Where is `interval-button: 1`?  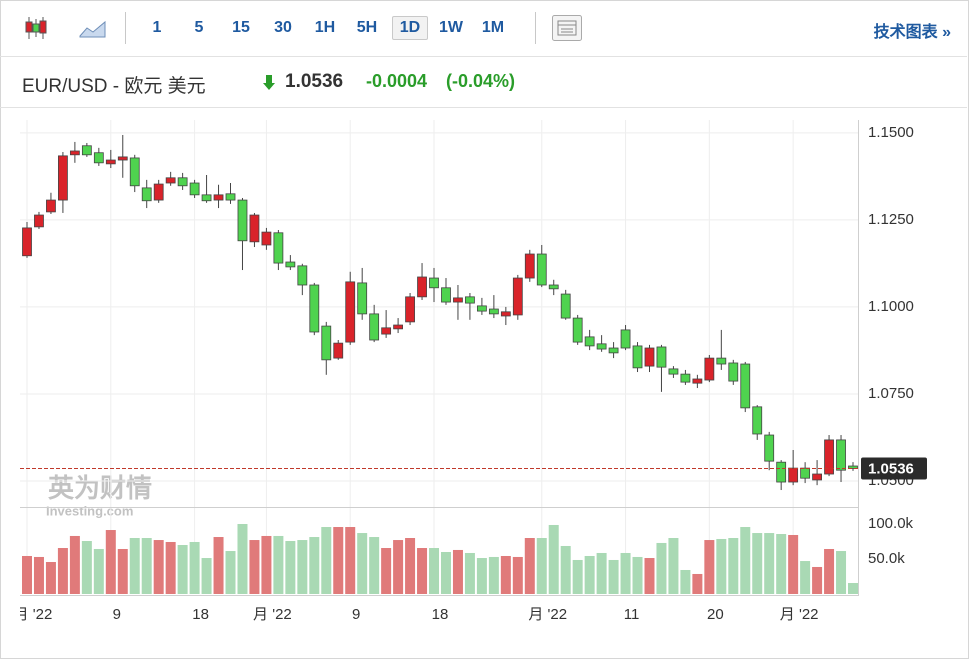 interval-button: 1 is located at coordinates (157, 27).